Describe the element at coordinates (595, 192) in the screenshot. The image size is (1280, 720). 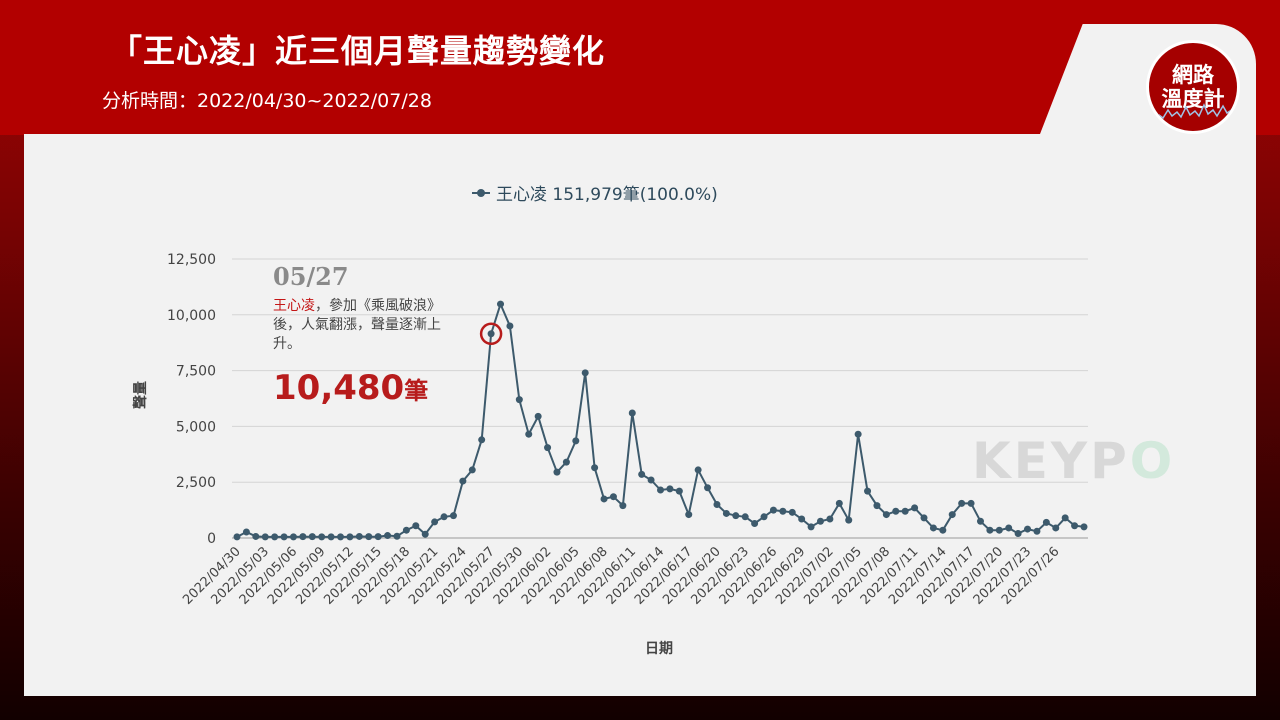
I see `chart-legend: 王心凌 151,979筆(100.0%)` at that location.